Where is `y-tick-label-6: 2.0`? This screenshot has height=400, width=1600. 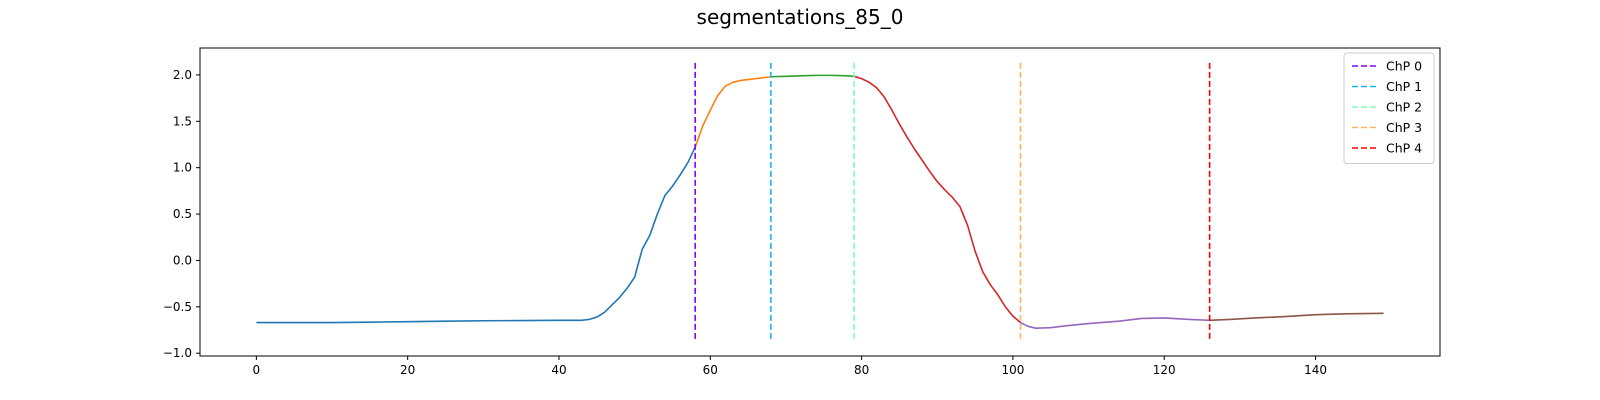
y-tick-label-6: 2.0 is located at coordinates (182, 75).